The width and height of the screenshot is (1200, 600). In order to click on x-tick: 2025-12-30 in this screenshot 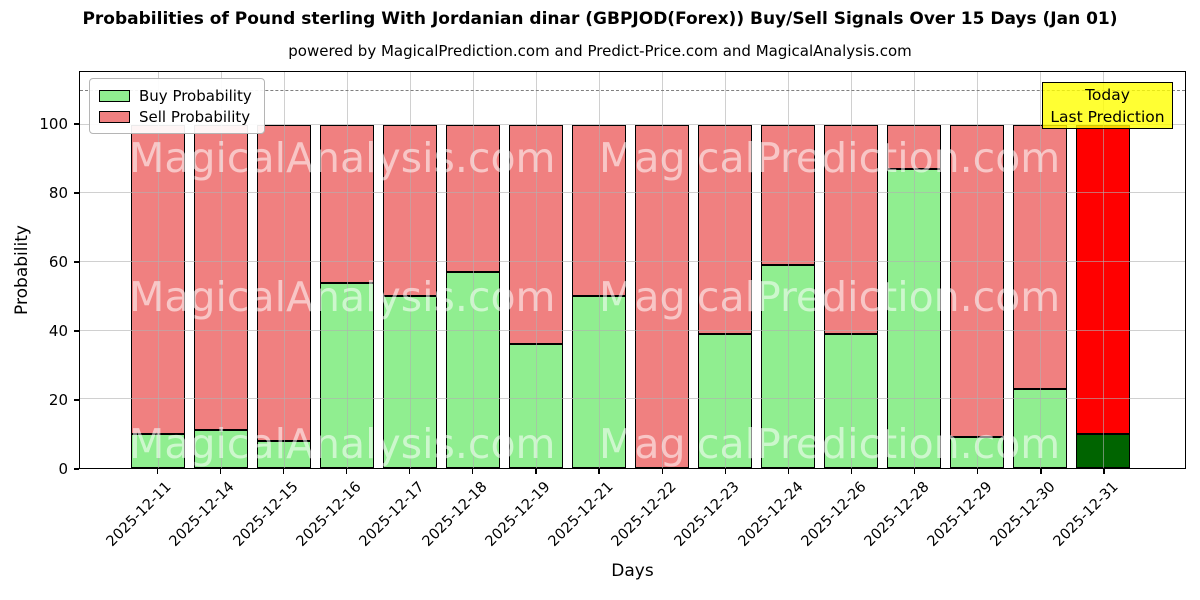, I will do `click(1030, 529)`.